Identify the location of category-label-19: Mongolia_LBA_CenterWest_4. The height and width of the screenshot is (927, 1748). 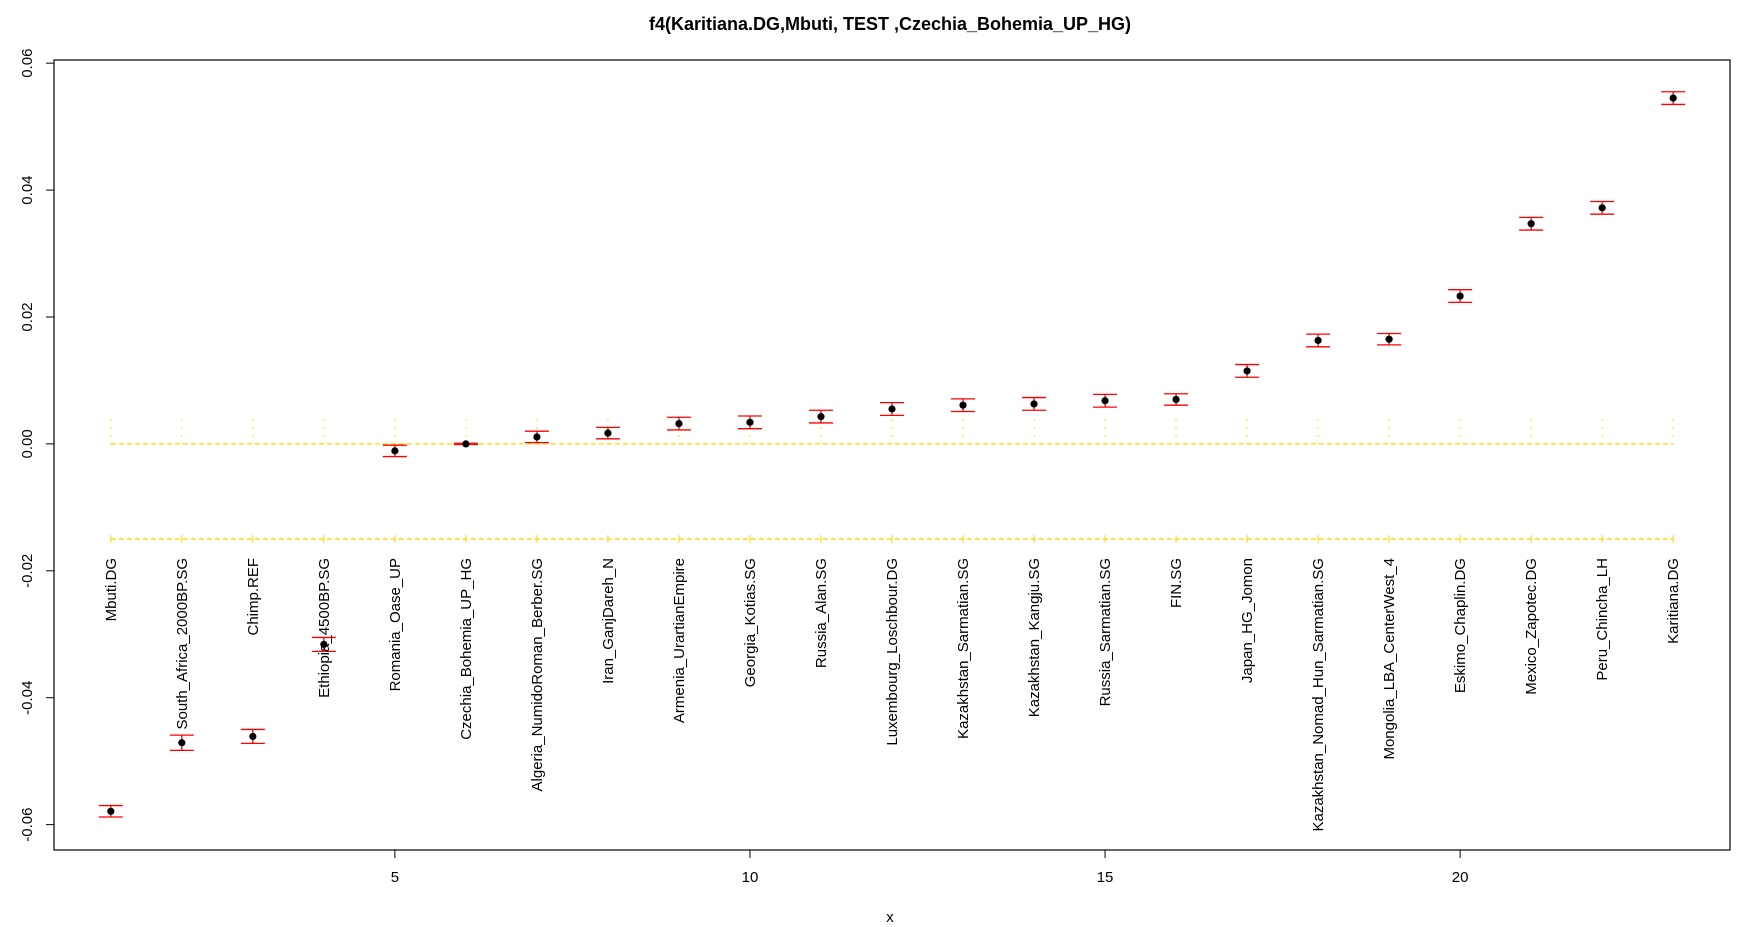
(1389, 659).